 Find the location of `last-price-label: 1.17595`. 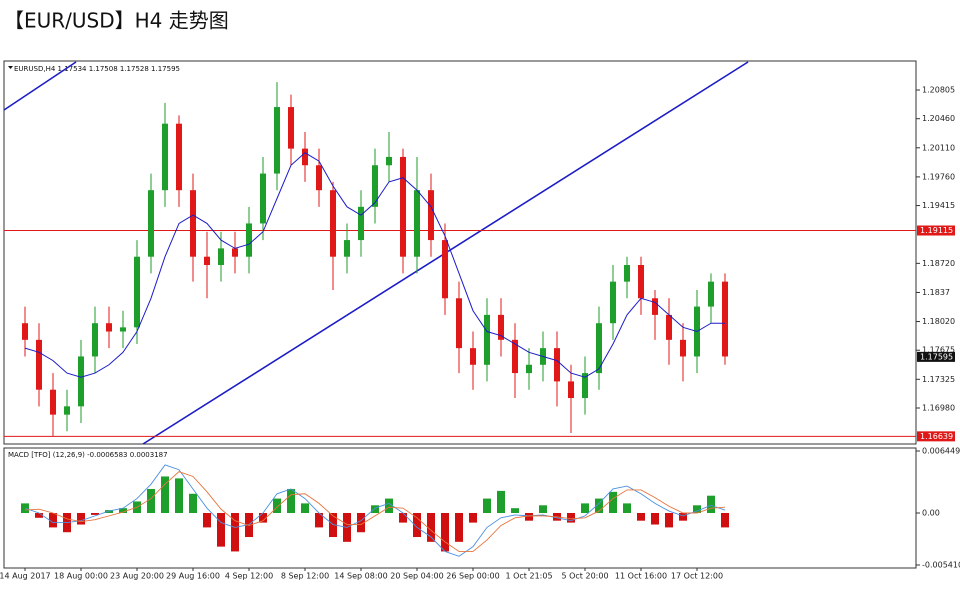

last-price-label: 1.17595 is located at coordinates (936, 356).